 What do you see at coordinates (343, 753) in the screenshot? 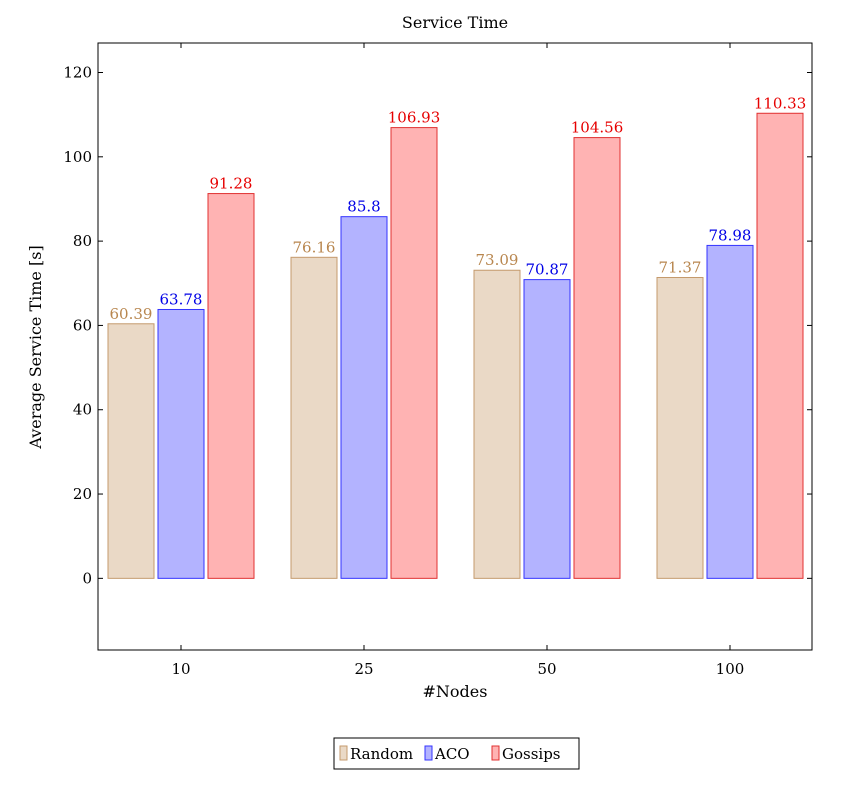
I see `legend-swatch-random` at bounding box center [343, 753].